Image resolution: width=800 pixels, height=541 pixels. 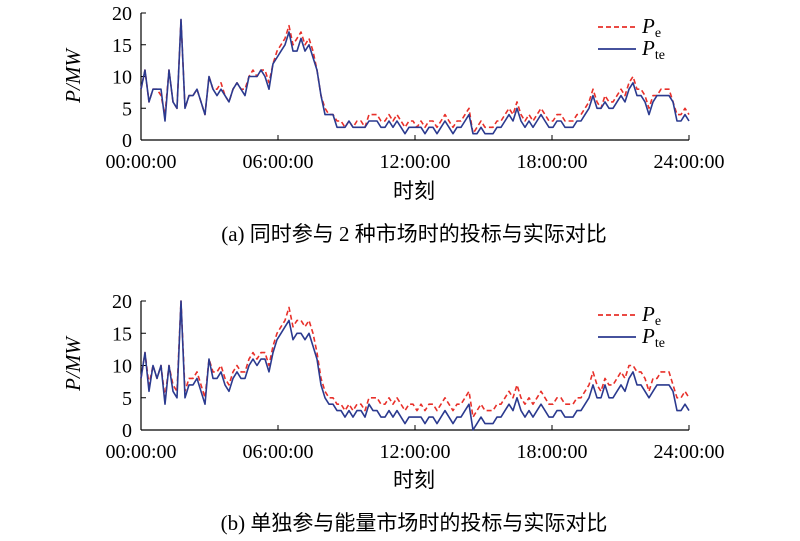 What do you see at coordinates (414, 234) in the screenshot?
I see `chart-caption: (a) 同时参与 2 种市场时的投标与实际对比` at bounding box center [414, 234].